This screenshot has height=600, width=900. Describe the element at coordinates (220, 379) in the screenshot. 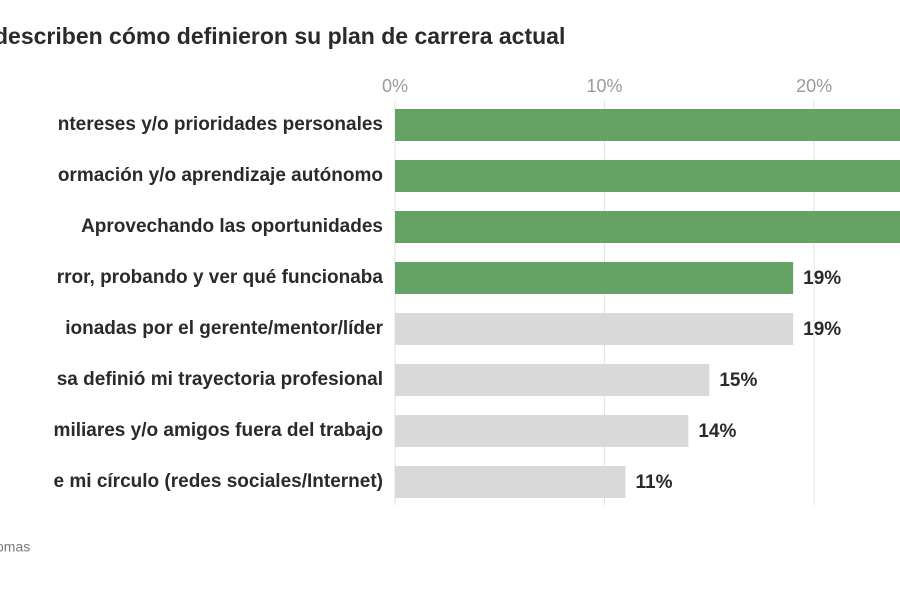

I see `category-label: sa definió mi trayectoria profesional` at that location.